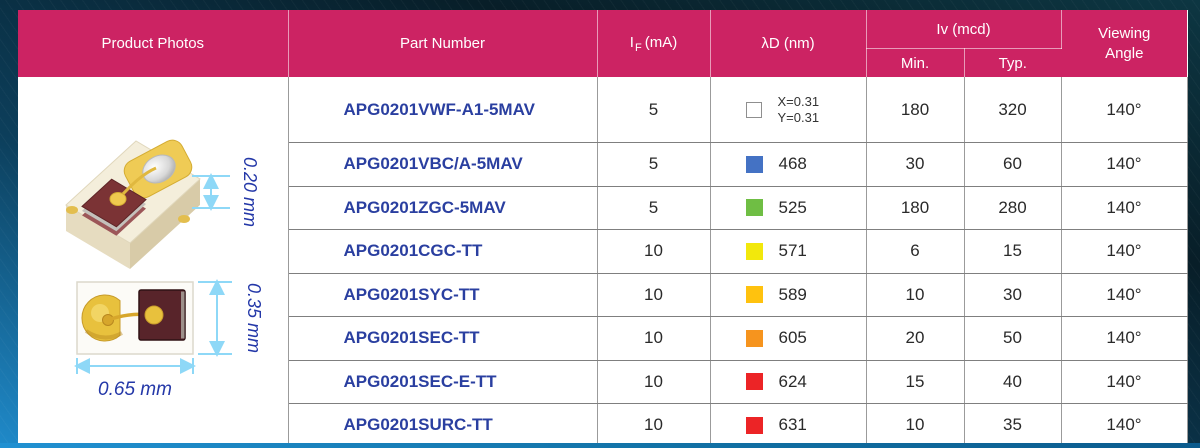 This screenshot has height=448, width=1200. What do you see at coordinates (964, 29) in the screenshot?
I see `header-luminous-intensity: Iv (mcd)` at bounding box center [964, 29].